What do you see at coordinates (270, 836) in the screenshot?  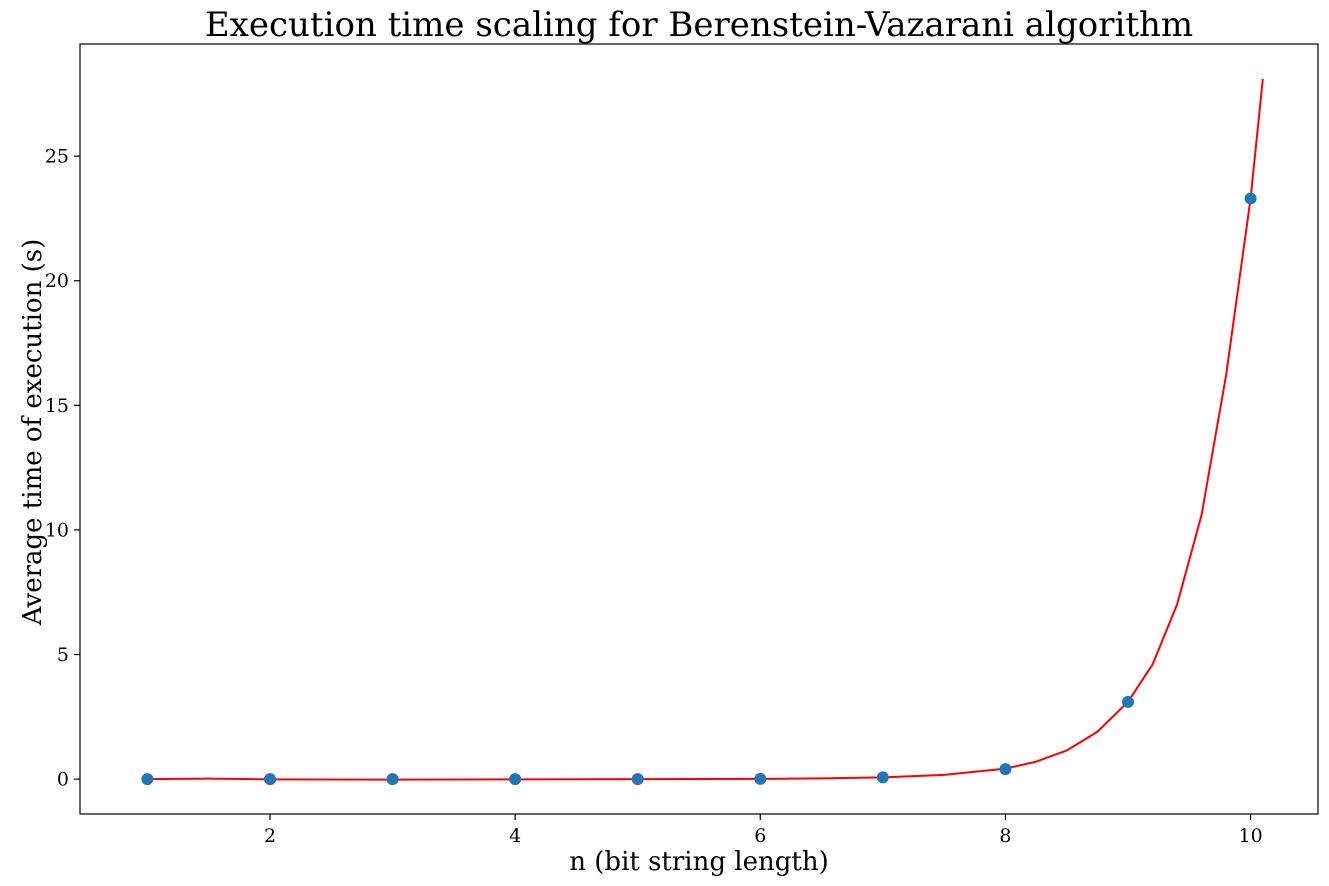 I see `x-tick-label: 2` at bounding box center [270, 836].